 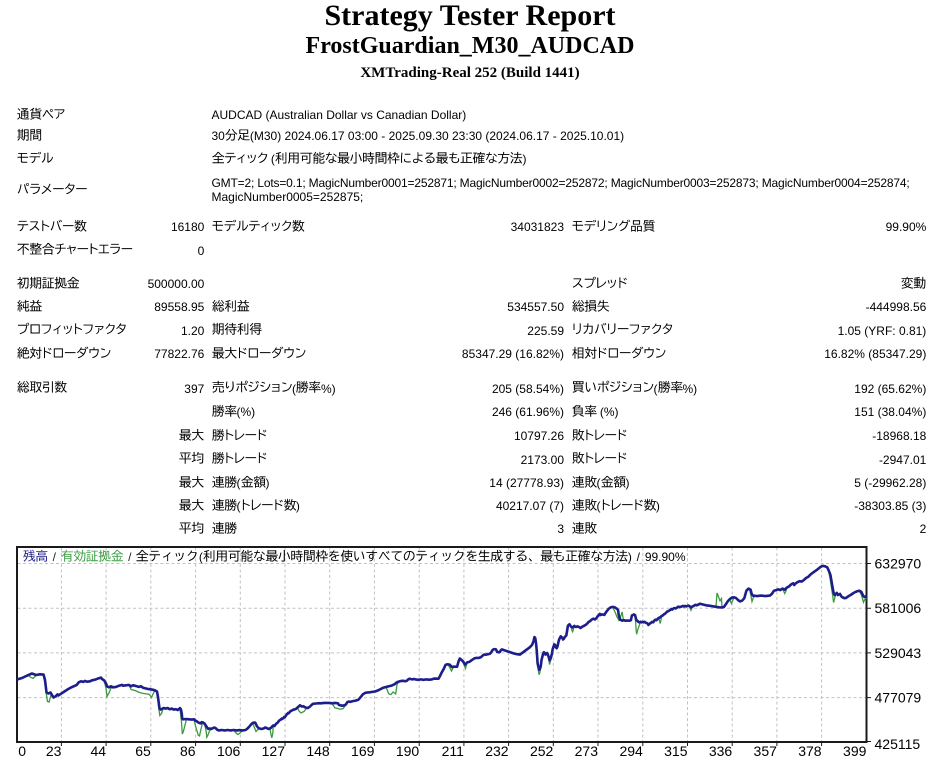 I want to click on svg-text: 378, so click(x=810, y=751).